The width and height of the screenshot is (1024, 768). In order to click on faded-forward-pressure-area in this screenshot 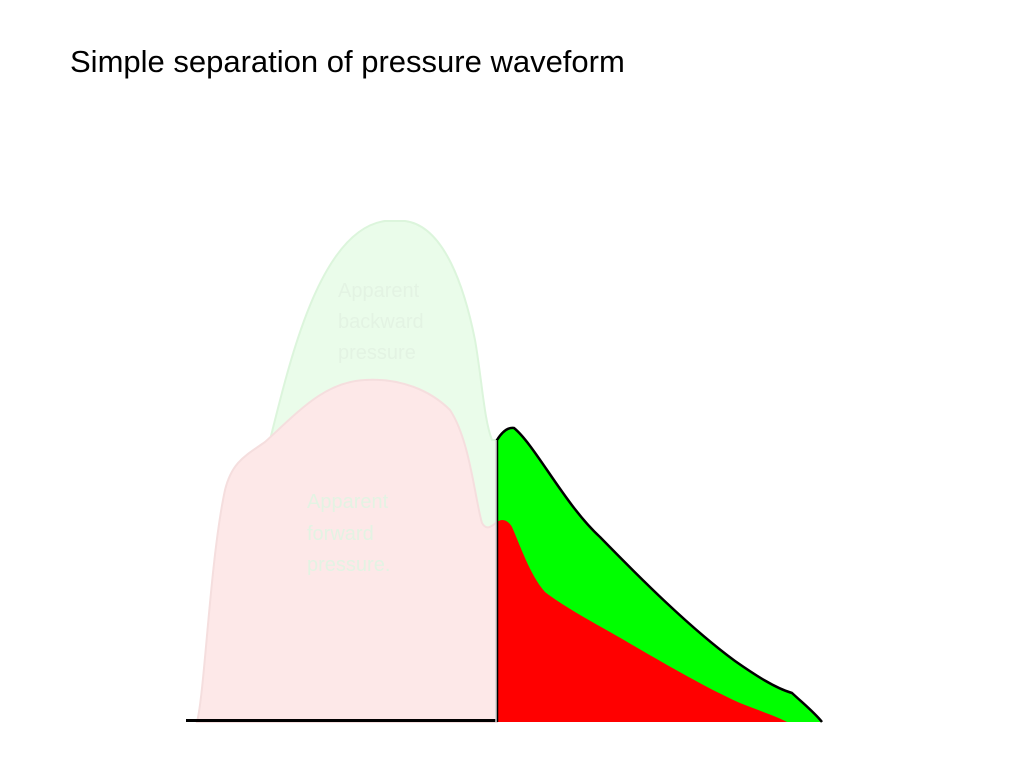, I will do `click(346, 550)`.